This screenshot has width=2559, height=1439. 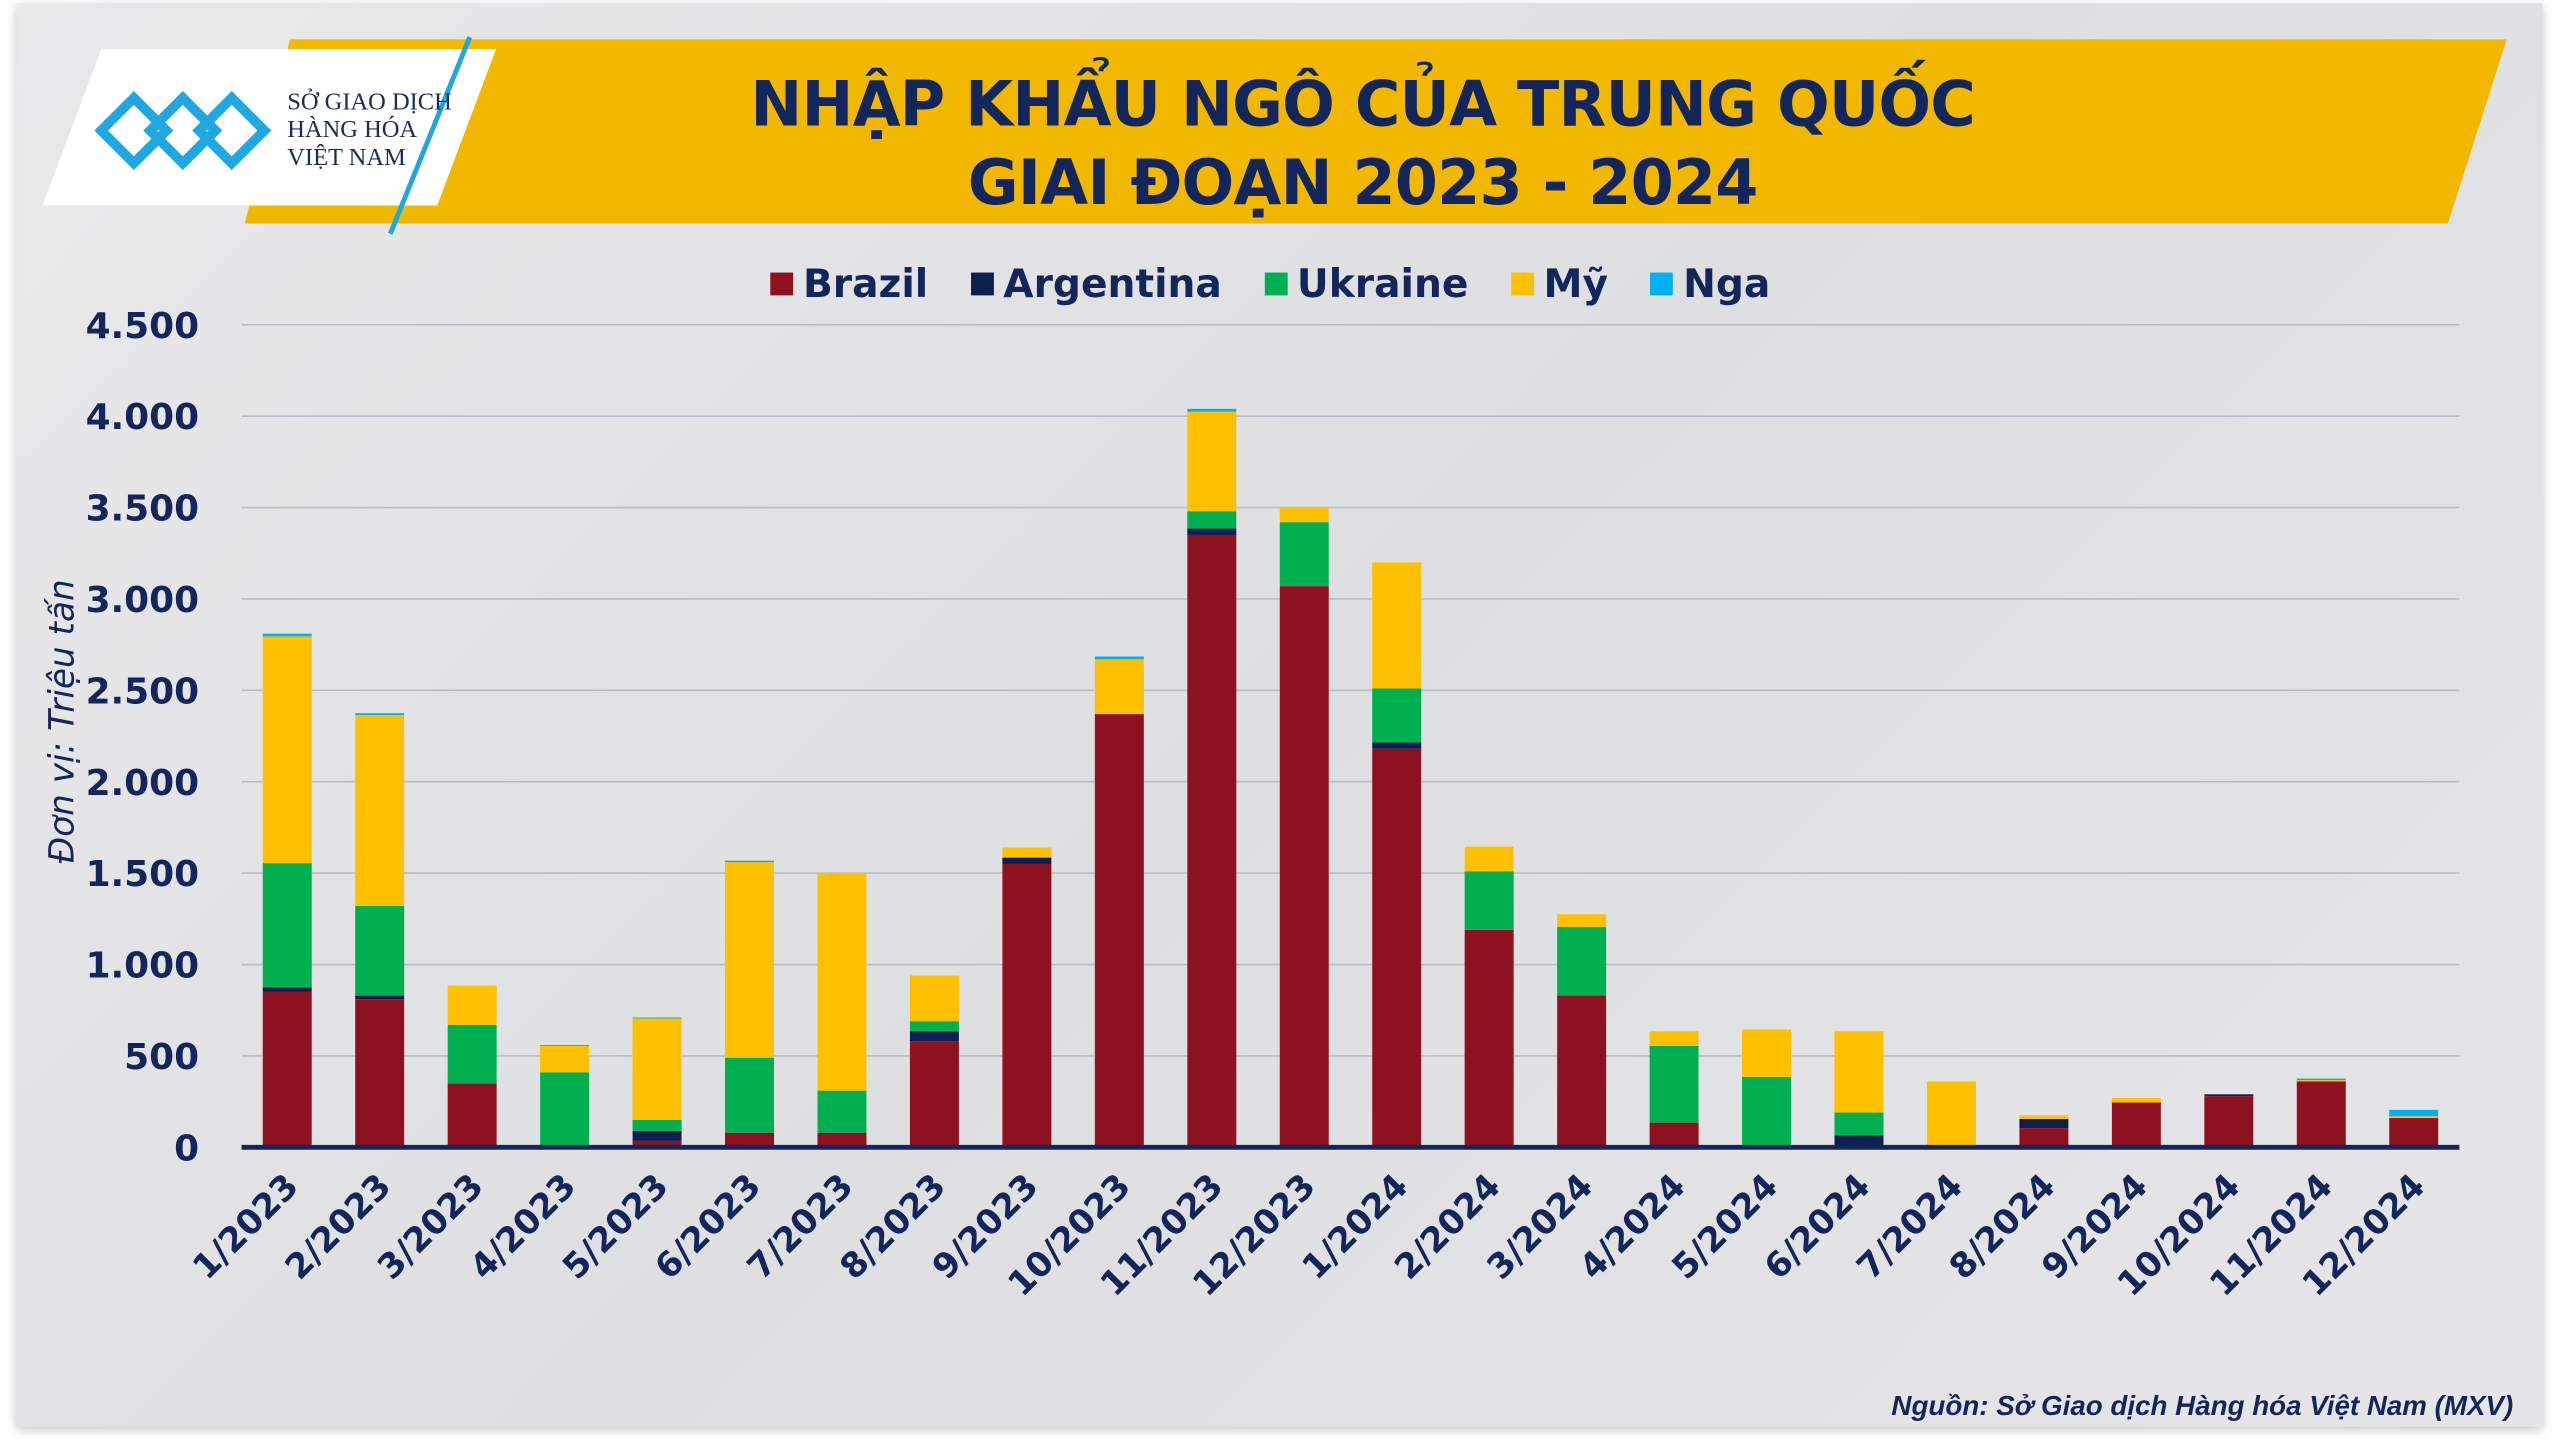 I want to click on y-tick-label: 3.000, so click(x=143, y=600).